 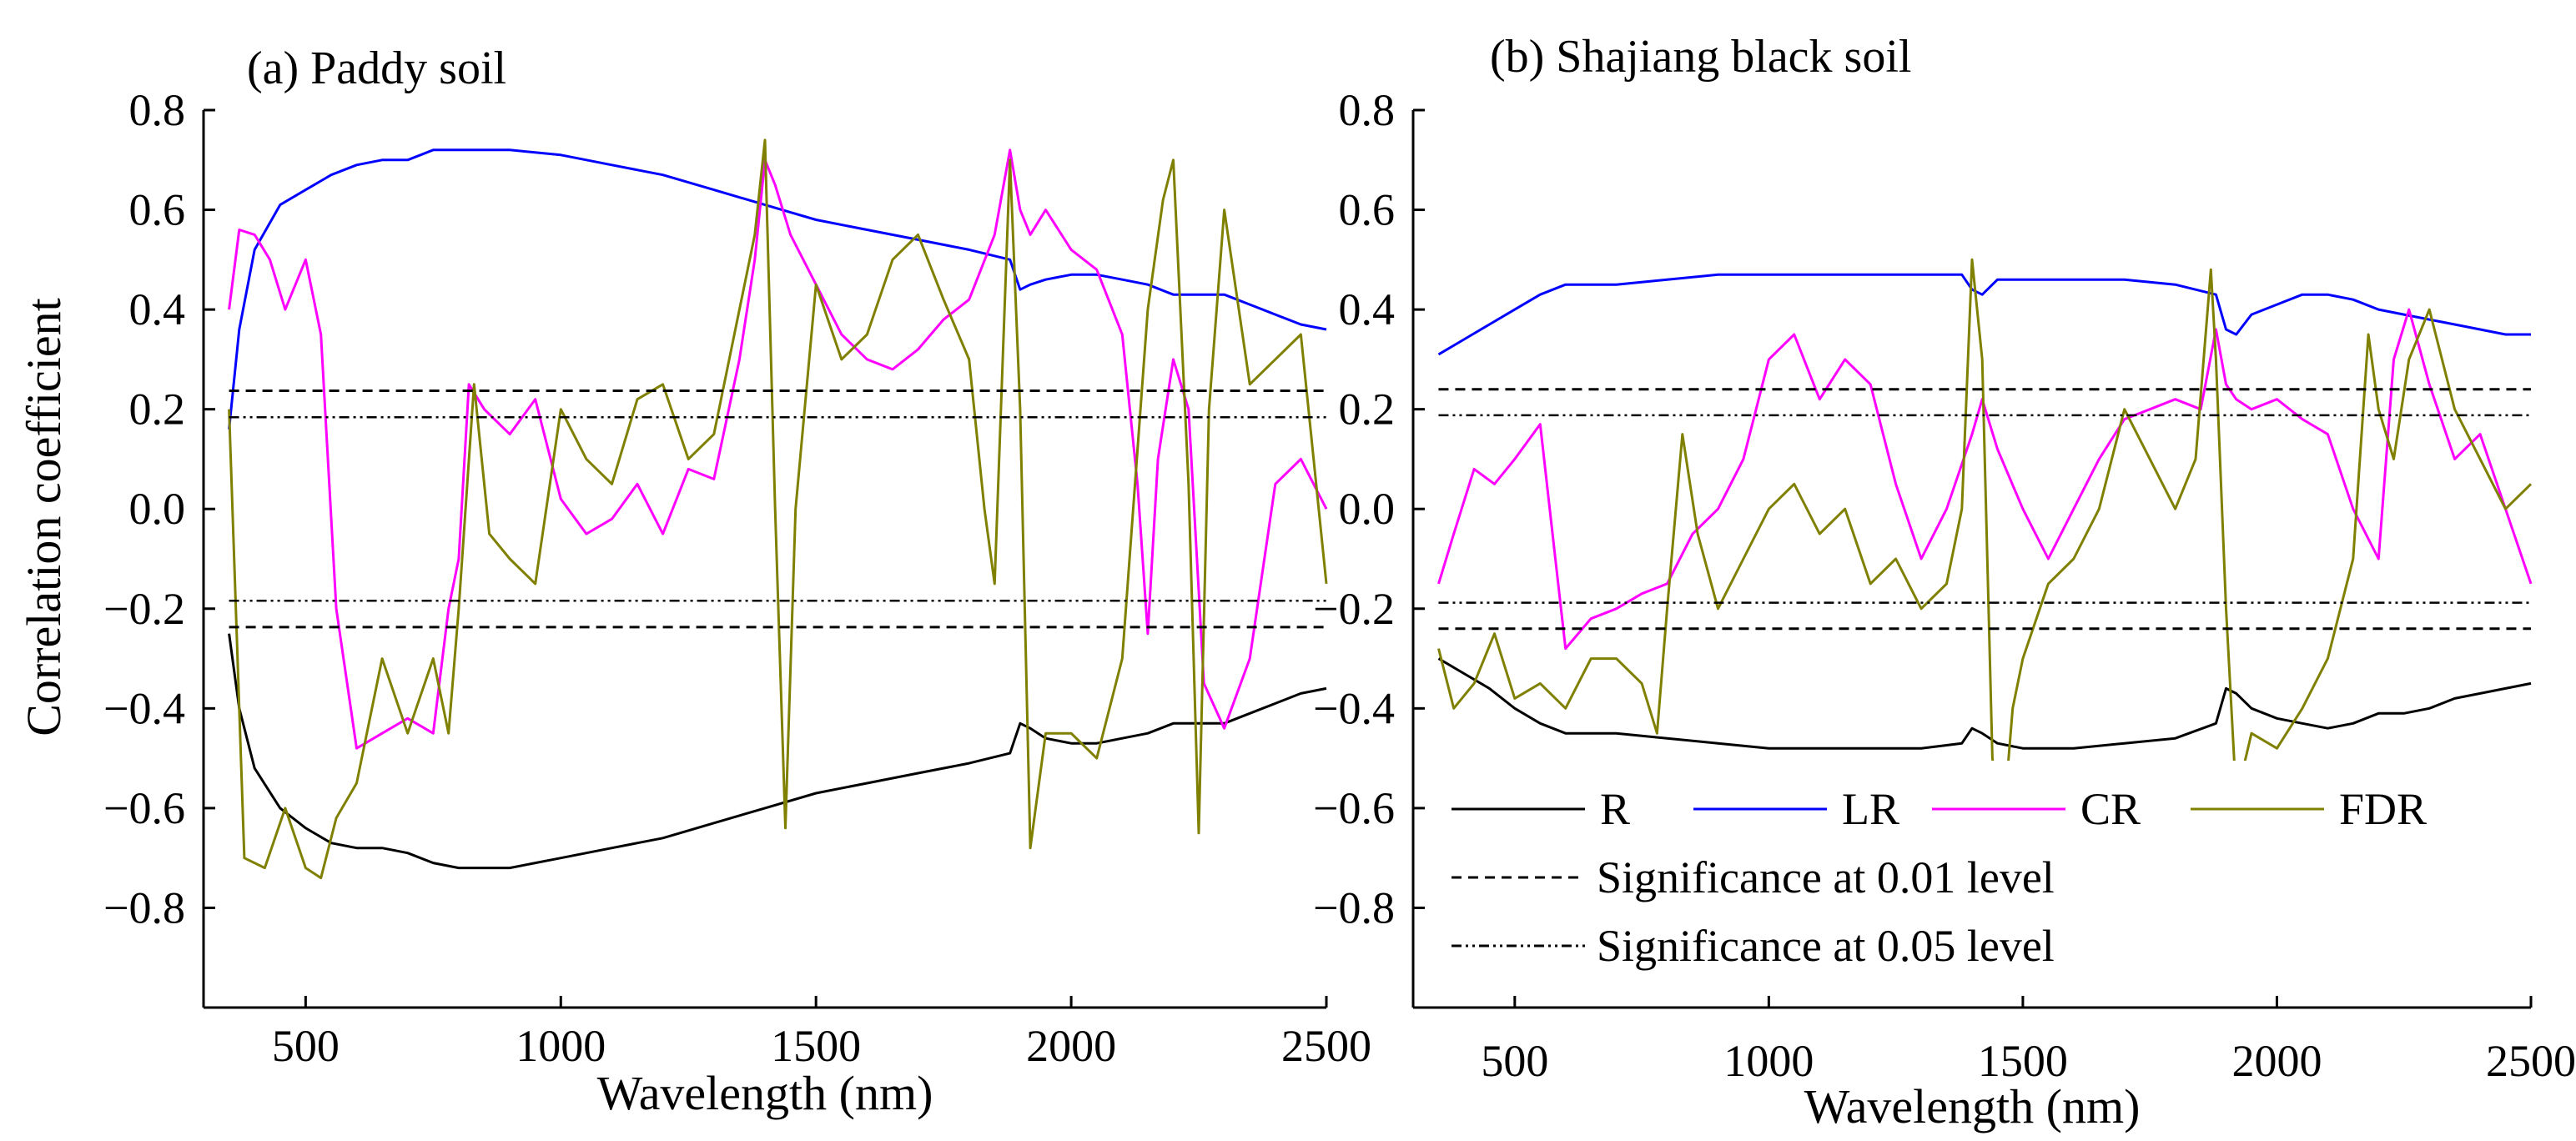 What do you see at coordinates (1984, 509) in the screenshot?
I see `panel-b-significance-lines` at bounding box center [1984, 509].